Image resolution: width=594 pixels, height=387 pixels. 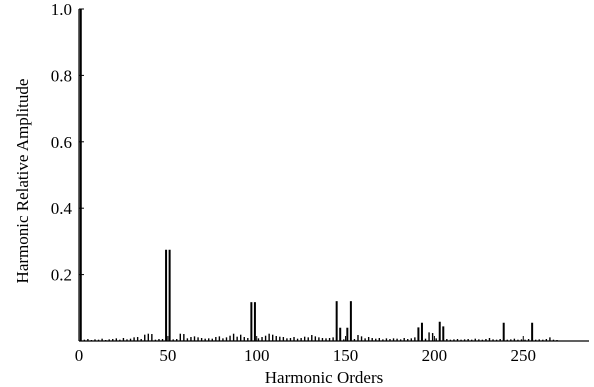 I want to click on x-tick-label: 150, so click(x=346, y=355).